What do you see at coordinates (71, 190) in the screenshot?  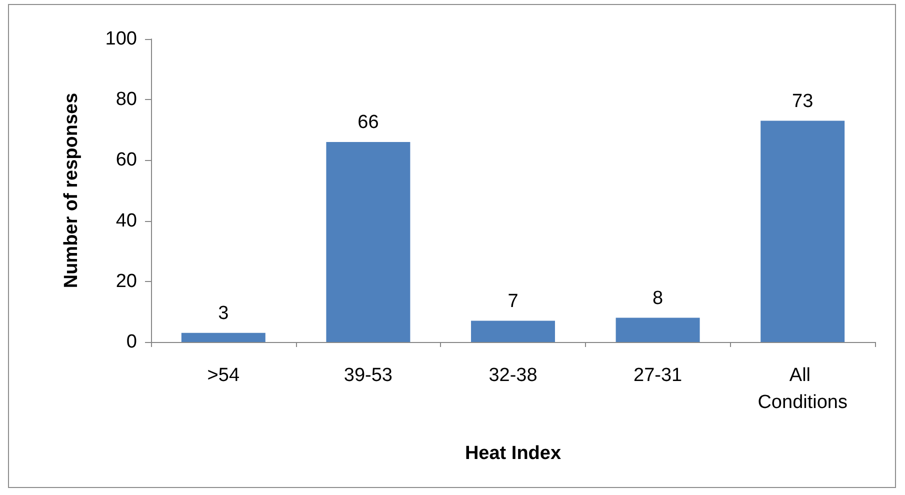 I see `y-axis-title: Number of responses` at bounding box center [71, 190].